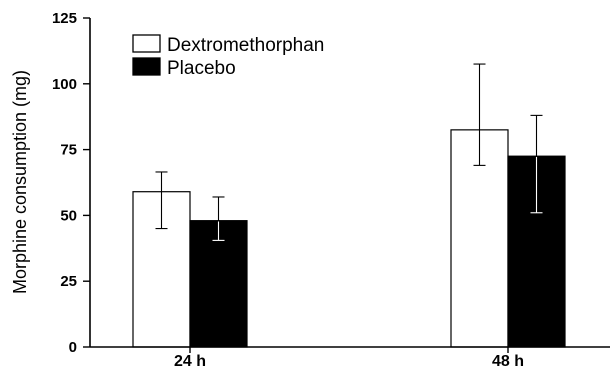 This screenshot has height=370, width=613. Describe the element at coordinates (68, 150) in the screenshot. I see `y-tick-label-75: 75` at that location.